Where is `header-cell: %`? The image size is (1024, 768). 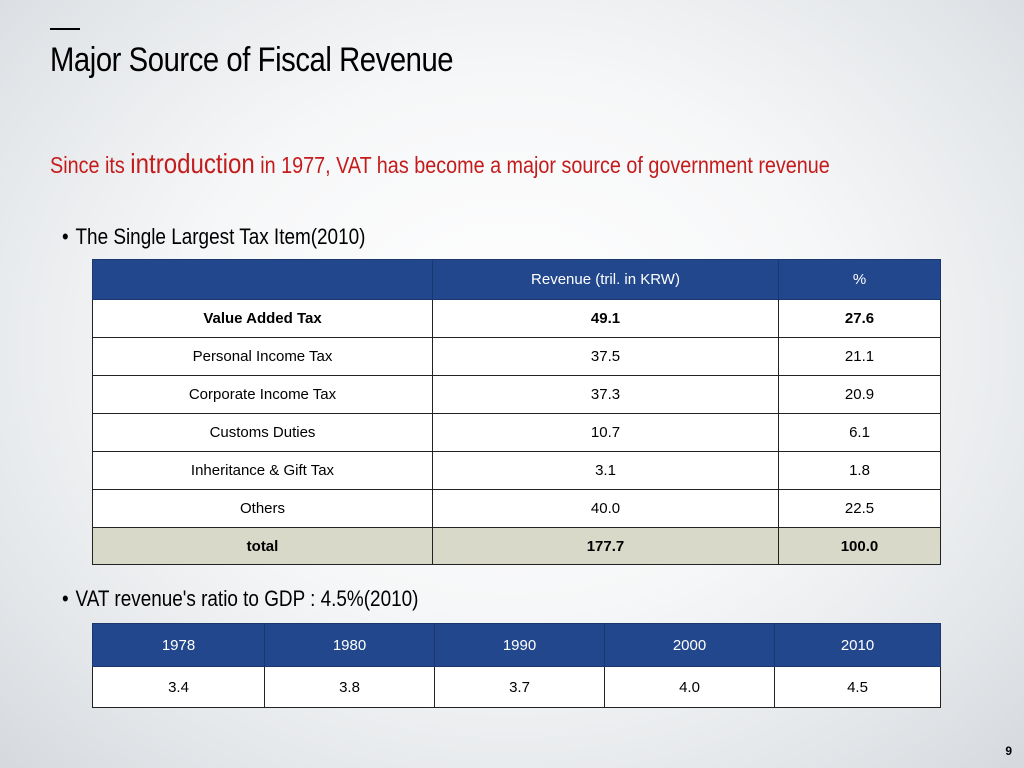 header-cell: % is located at coordinates (859, 279).